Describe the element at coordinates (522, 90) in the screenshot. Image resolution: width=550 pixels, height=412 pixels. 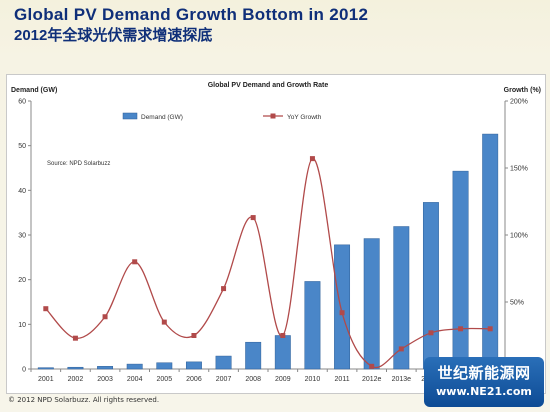
I see `y-axis-right-label: Growth (%)` at that location.